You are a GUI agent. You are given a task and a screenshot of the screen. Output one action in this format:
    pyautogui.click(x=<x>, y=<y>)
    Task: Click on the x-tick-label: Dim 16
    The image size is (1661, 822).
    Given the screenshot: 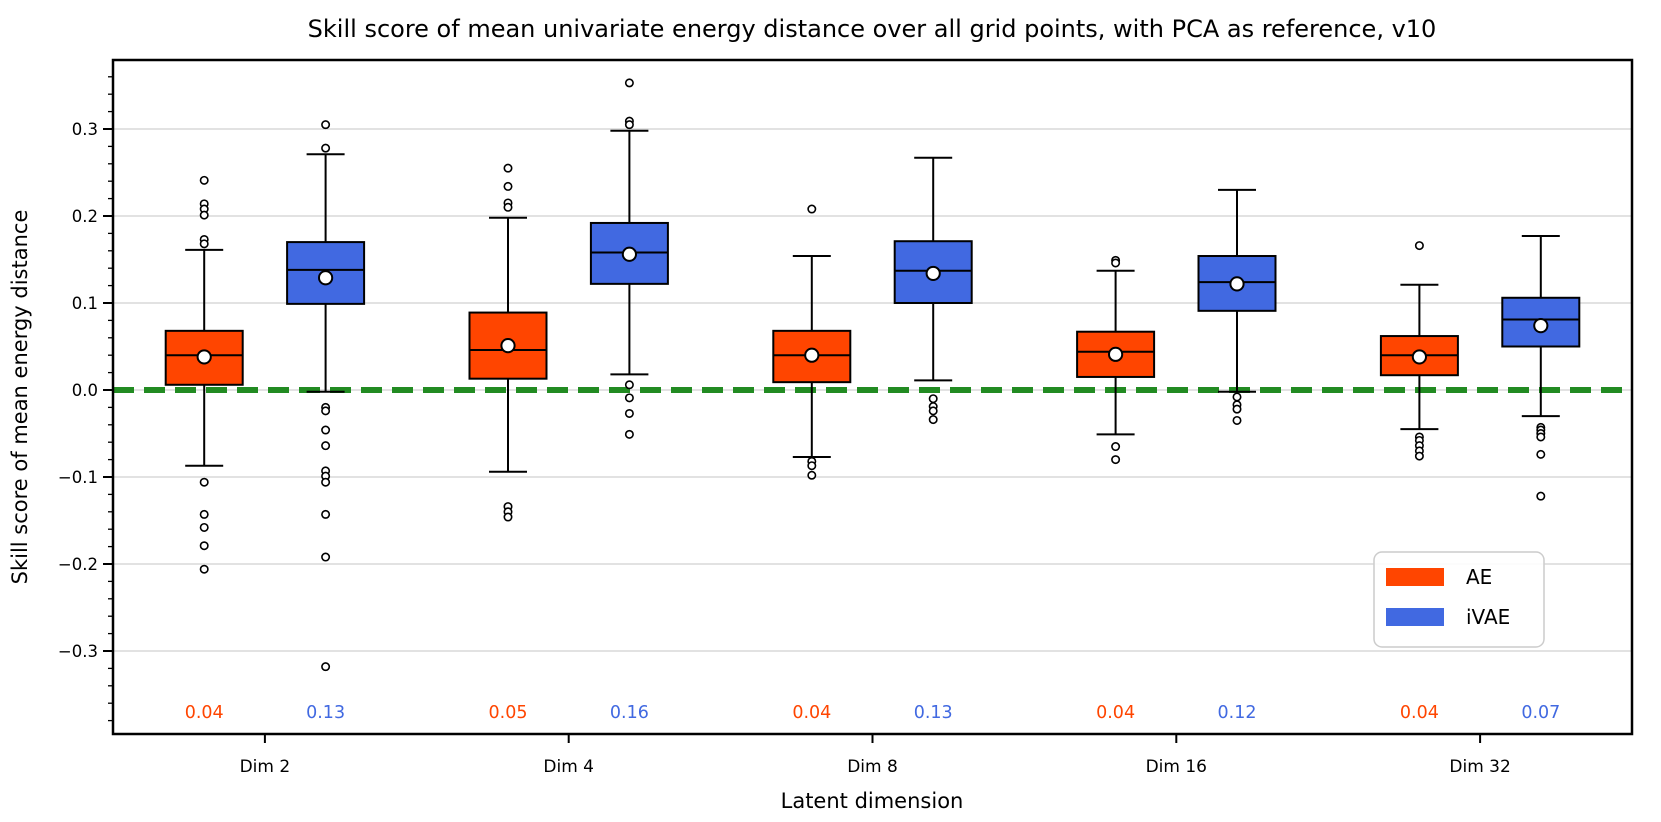 What is the action you would take?
    pyautogui.click(x=1176, y=767)
    